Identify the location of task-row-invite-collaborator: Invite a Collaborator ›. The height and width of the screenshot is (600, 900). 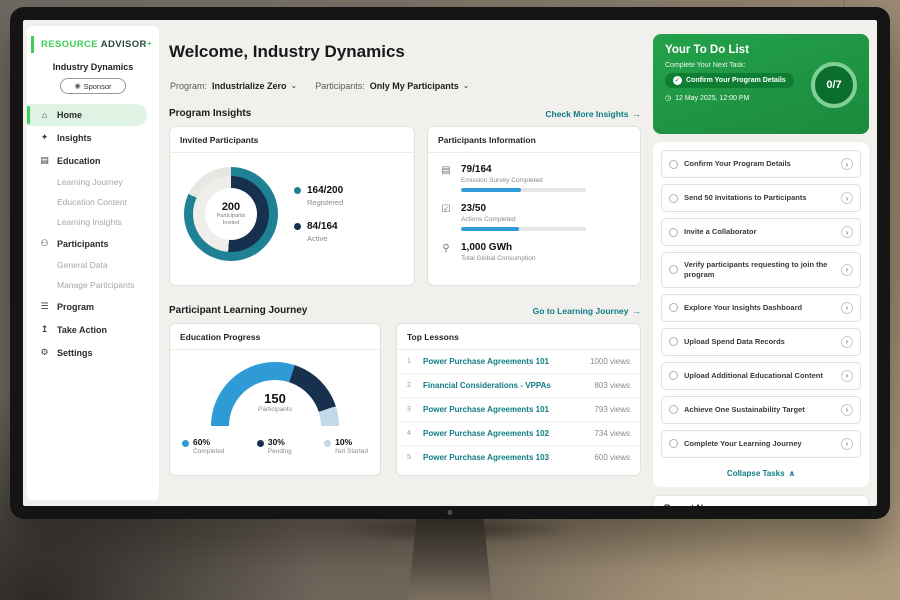
(761, 232).